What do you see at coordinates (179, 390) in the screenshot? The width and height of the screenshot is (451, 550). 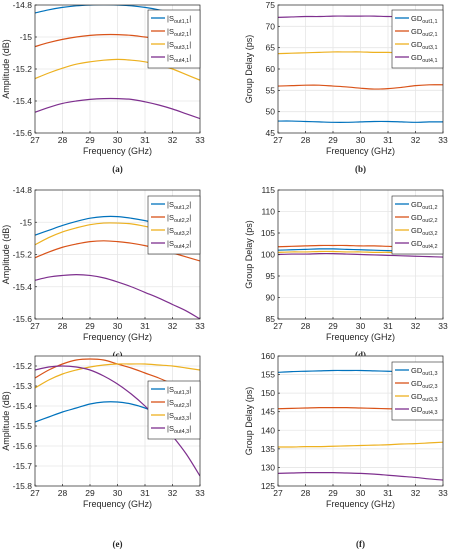 I see `legend-label: |Sout1,3|` at bounding box center [179, 390].